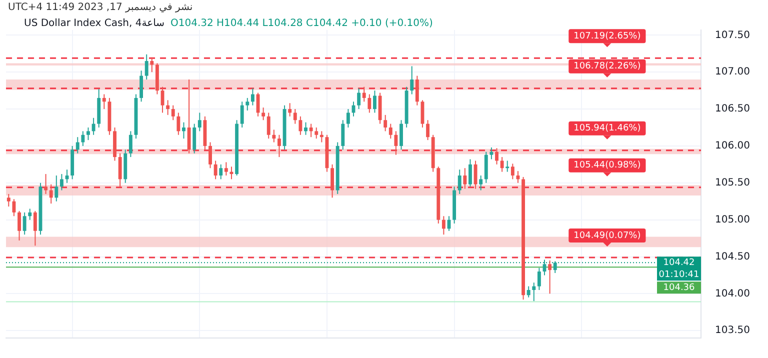 This screenshot has width=768, height=358. I want to click on ref-line-label: 105.44(0.98%), so click(607, 165).